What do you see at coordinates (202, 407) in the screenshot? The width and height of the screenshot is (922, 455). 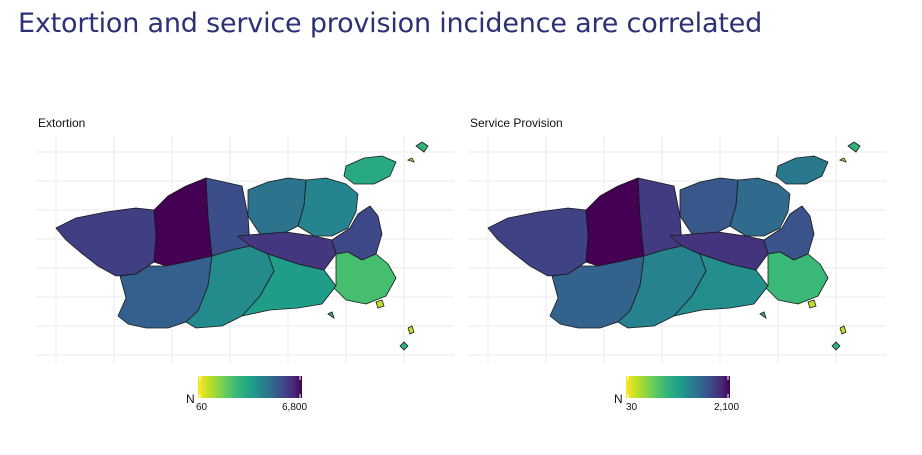 I see `legend-min-label: 60` at bounding box center [202, 407].